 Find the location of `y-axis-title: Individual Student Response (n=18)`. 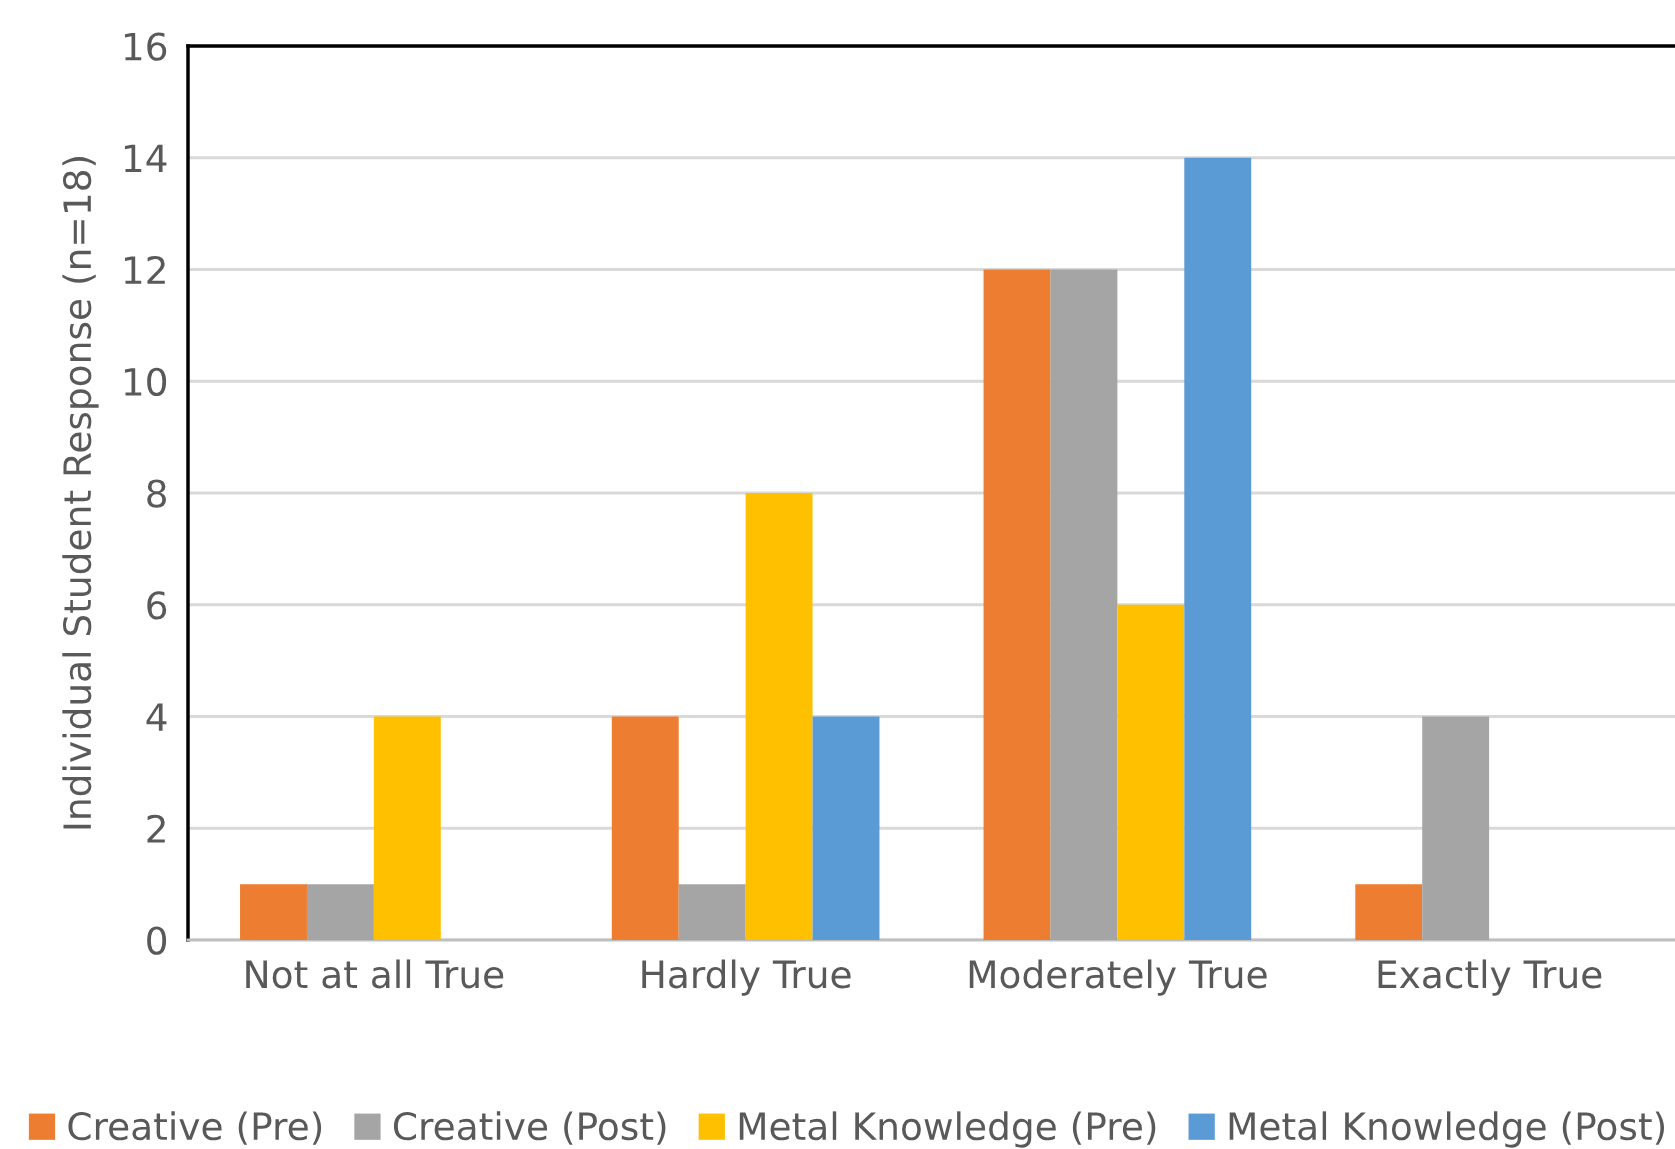

y-axis-title: Individual Student Response (n=18) is located at coordinates (80, 493).